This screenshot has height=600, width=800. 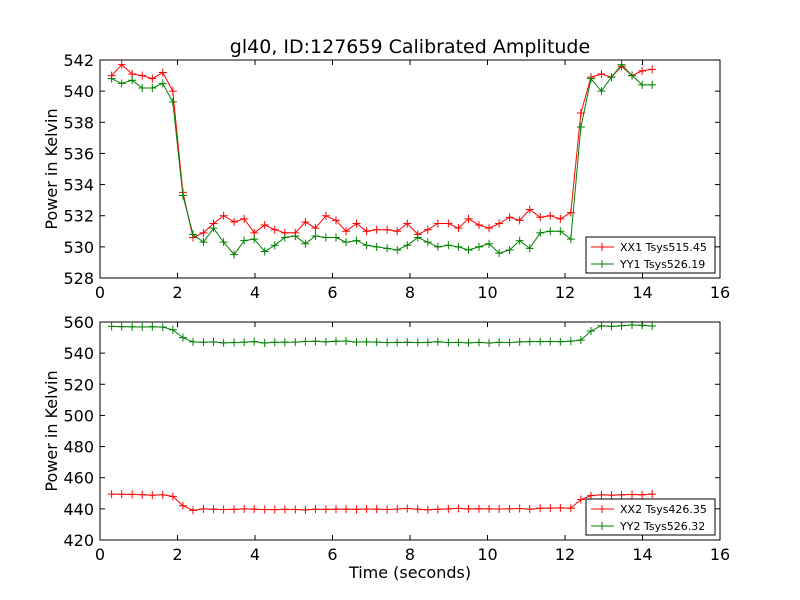 I want to click on legend-entry: XX2 Tsys426.35, so click(x=663, y=509).